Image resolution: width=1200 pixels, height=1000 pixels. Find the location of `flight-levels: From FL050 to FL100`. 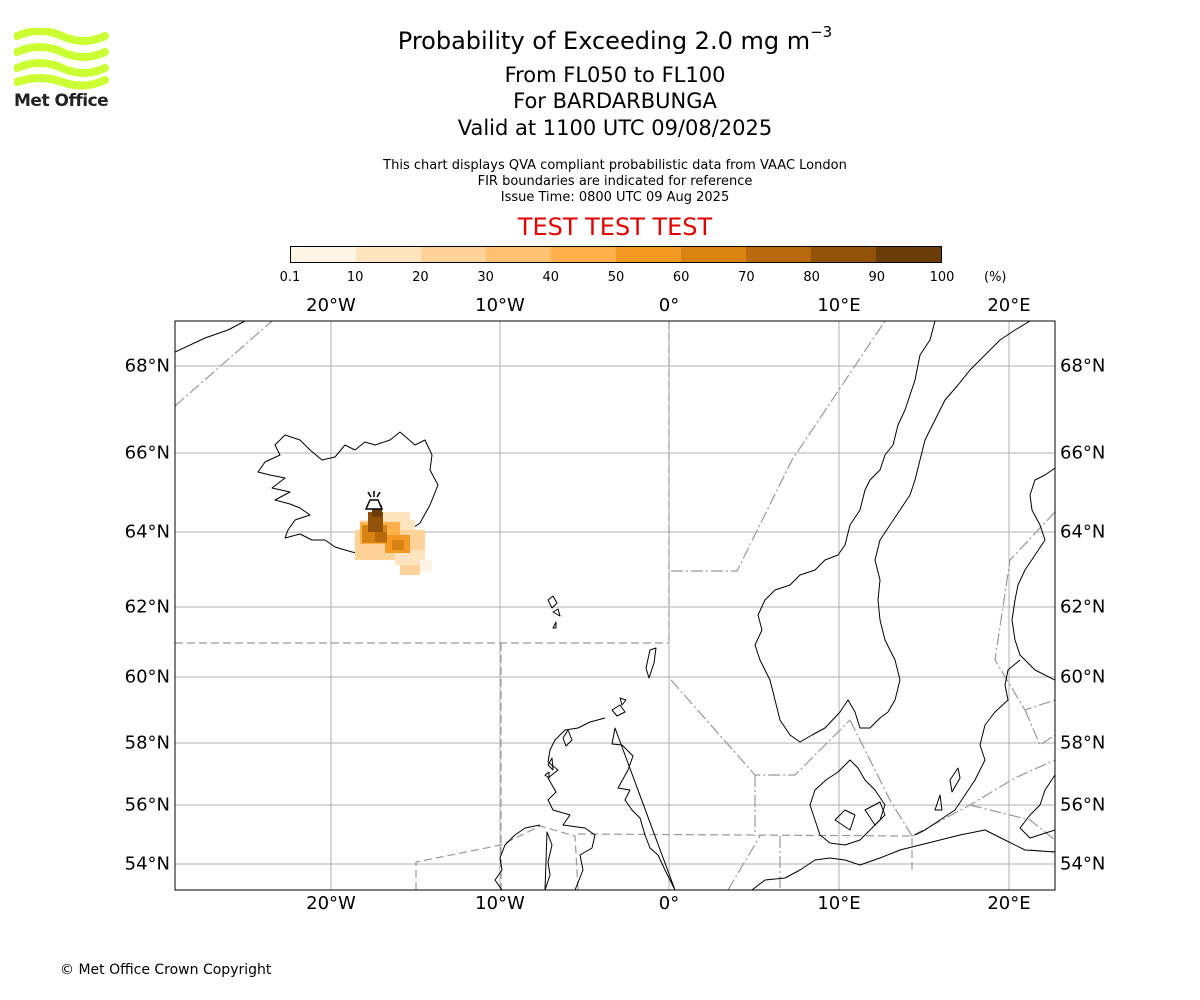

flight-levels: From FL050 to FL100 is located at coordinates (615, 75).